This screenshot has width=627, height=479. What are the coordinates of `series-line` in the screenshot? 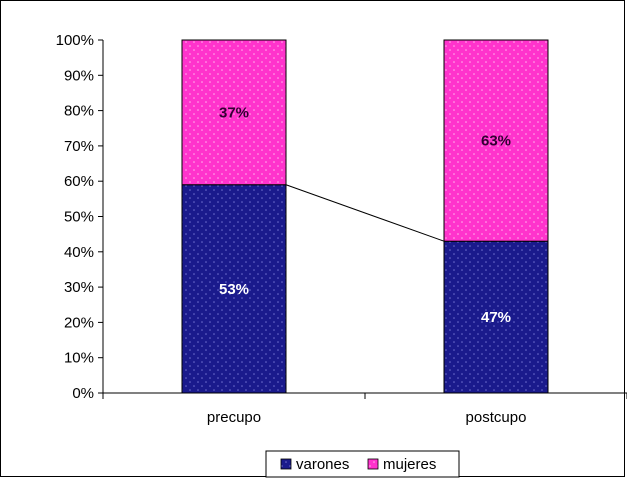 It's located at (365, 213).